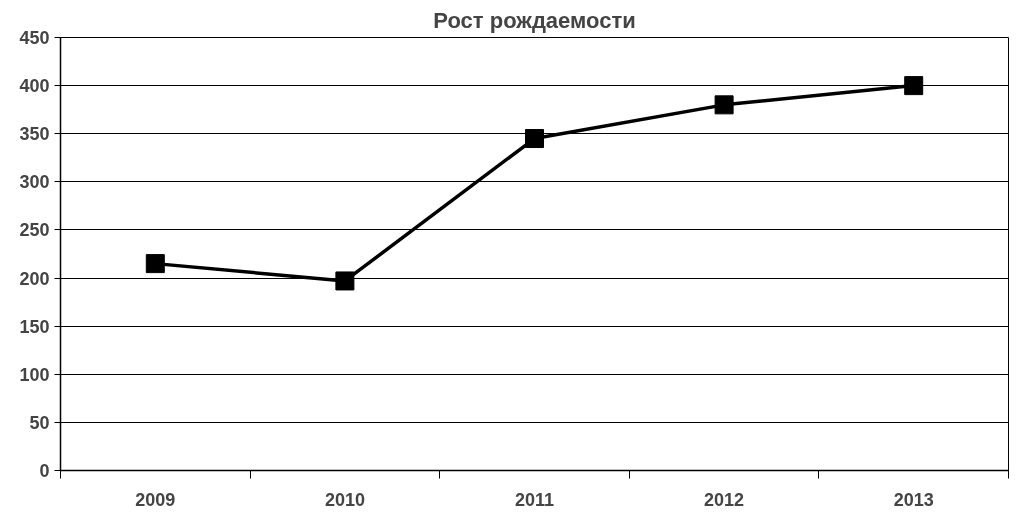  I want to click on y-tick-label: 100, so click(34, 374).